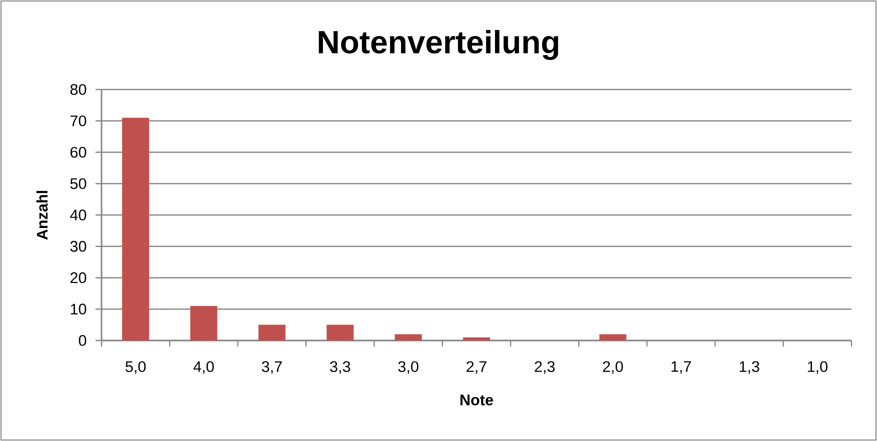 The width and height of the screenshot is (877, 441). What do you see at coordinates (78, 89) in the screenshot?
I see `y-tick-label: 80` at bounding box center [78, 89].